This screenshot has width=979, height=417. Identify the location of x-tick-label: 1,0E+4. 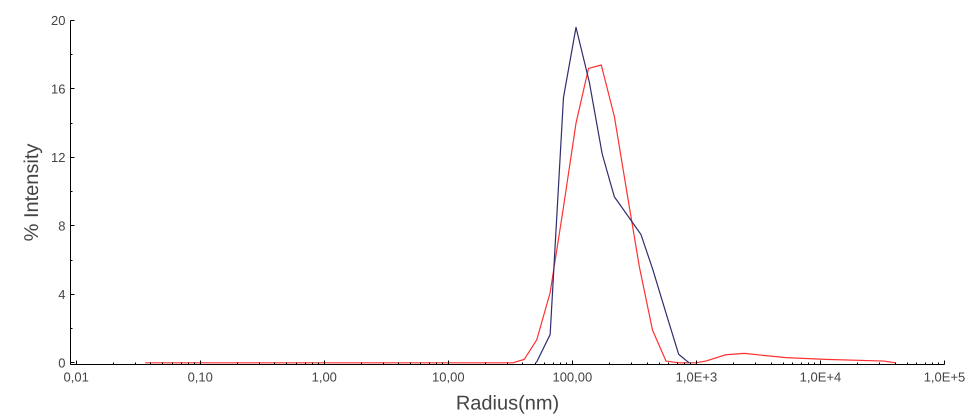
(821, 377).